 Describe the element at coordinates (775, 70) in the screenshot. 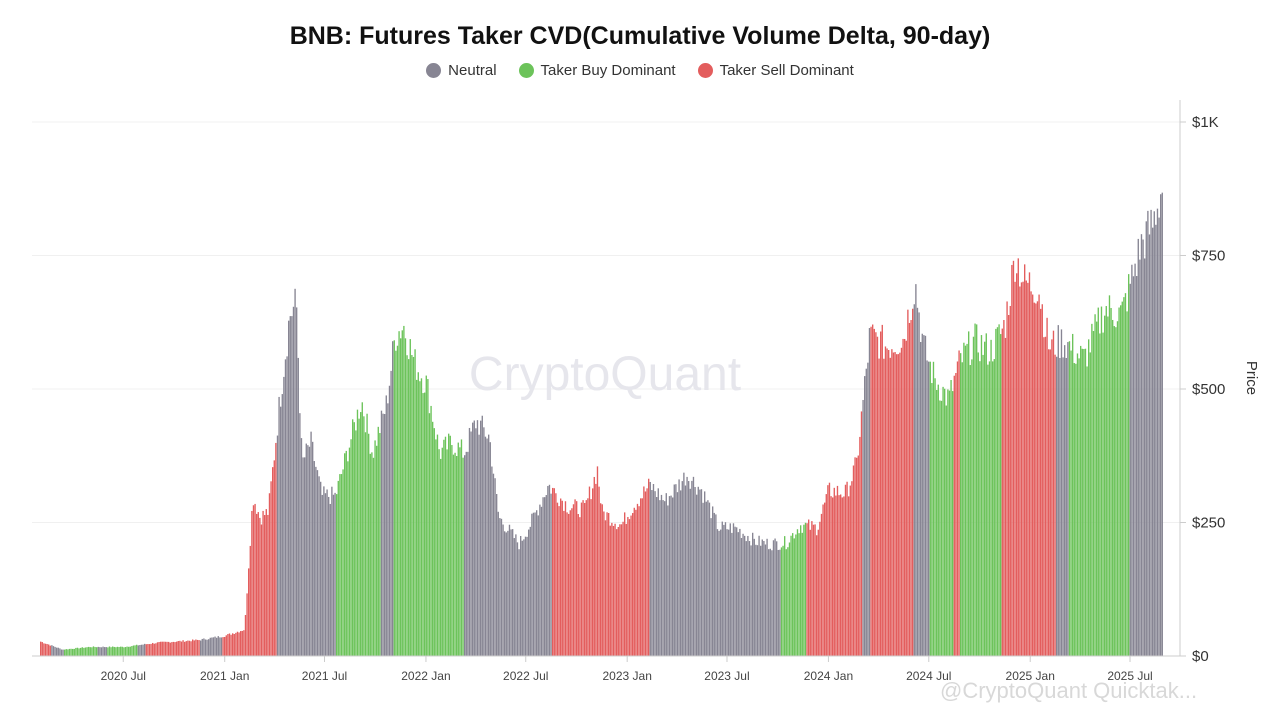

I see `legend-item-taker-sell: Taker Sell Dominant` at that location.